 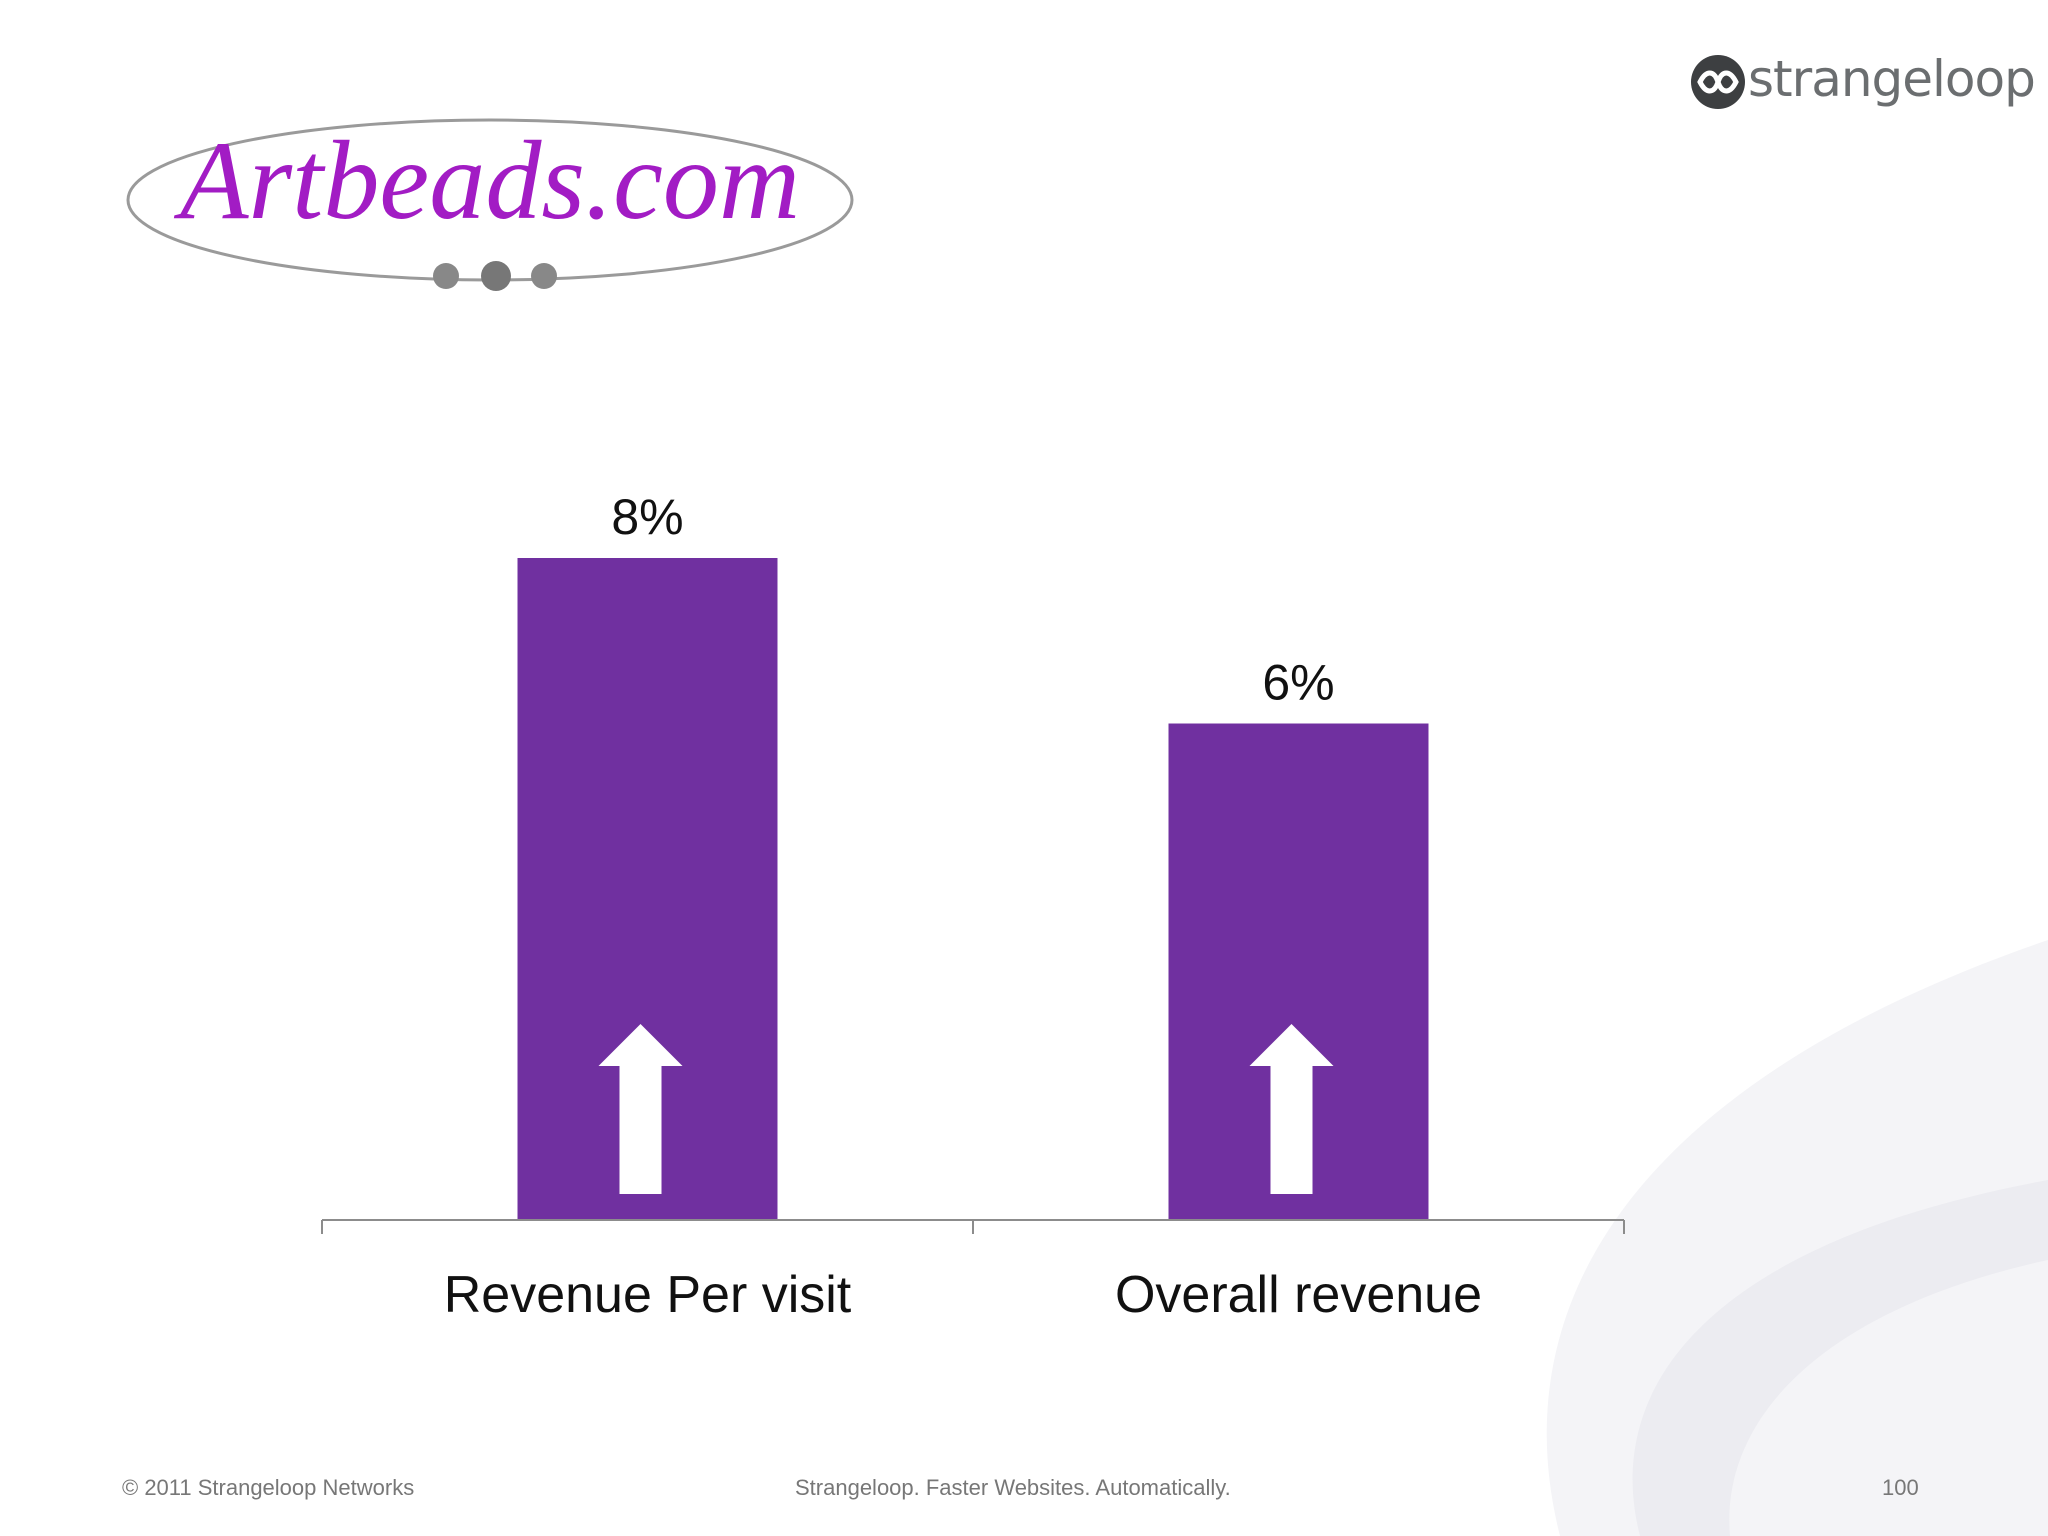 I want to click on page-number: 100, so click(x=1900, y=1487).